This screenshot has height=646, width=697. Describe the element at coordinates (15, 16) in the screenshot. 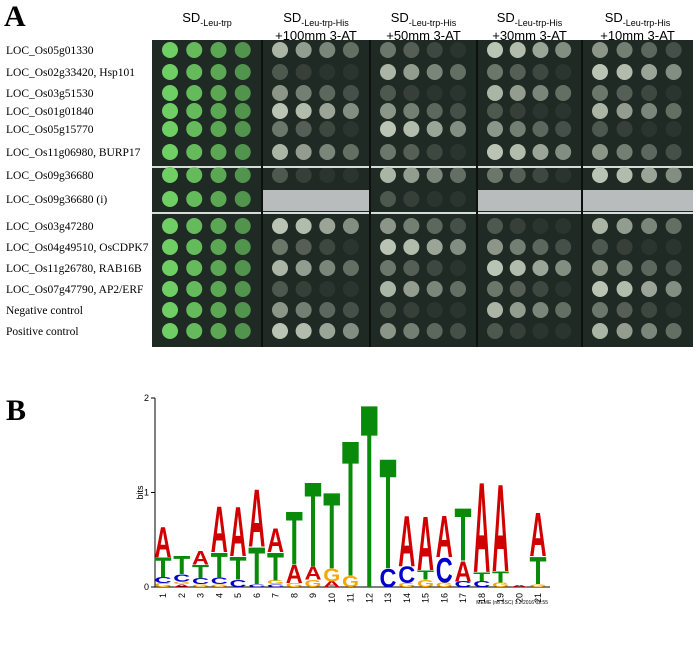

I see `panel-label: A` at that location.